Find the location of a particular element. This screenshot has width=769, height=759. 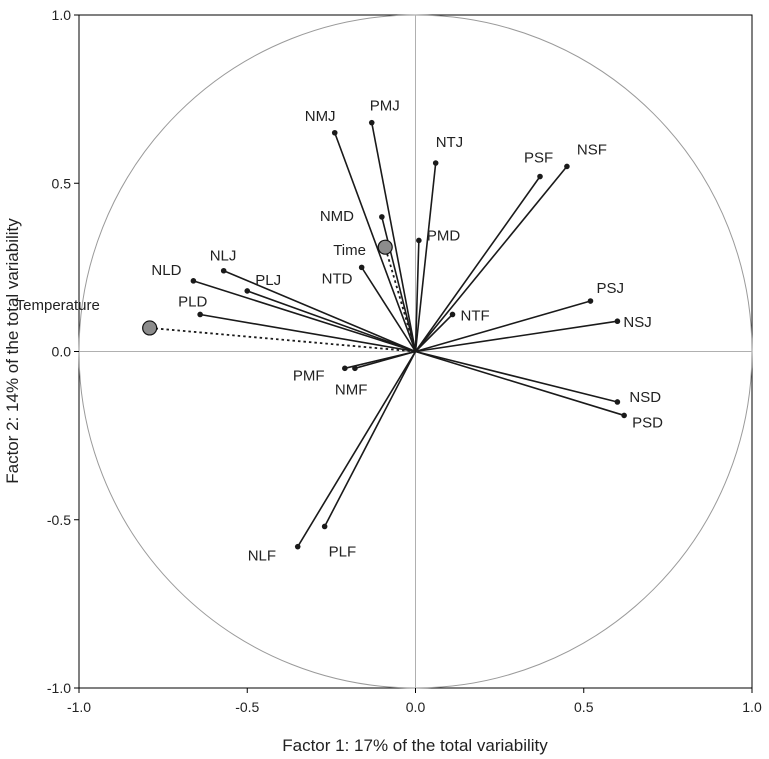

vector-label-nsj: NSJ is located at coordinates (637, 322).